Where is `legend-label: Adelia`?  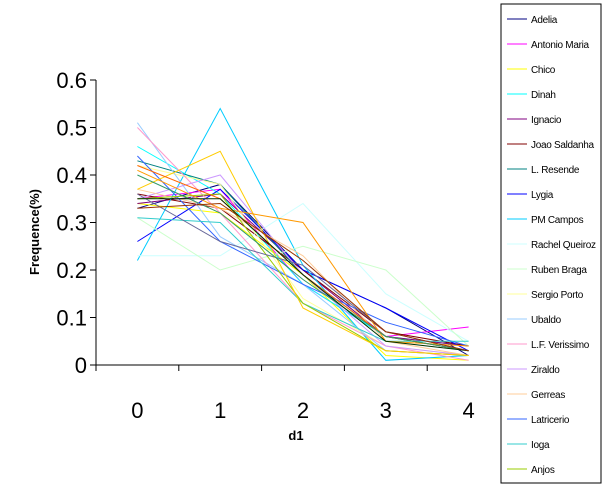 legend-label: Adelia is located at coordinates (544, 20).